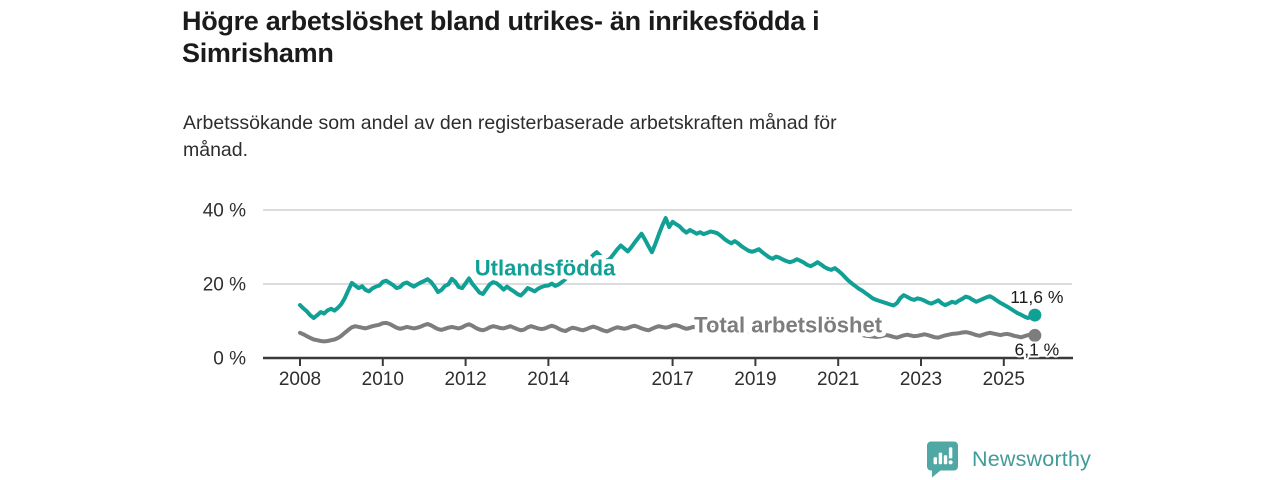  What do you see at coordinates (1035, 315) in the screenshot?
I see `end-dot-utlandsf-dda` at bounding box center [1035, 315].